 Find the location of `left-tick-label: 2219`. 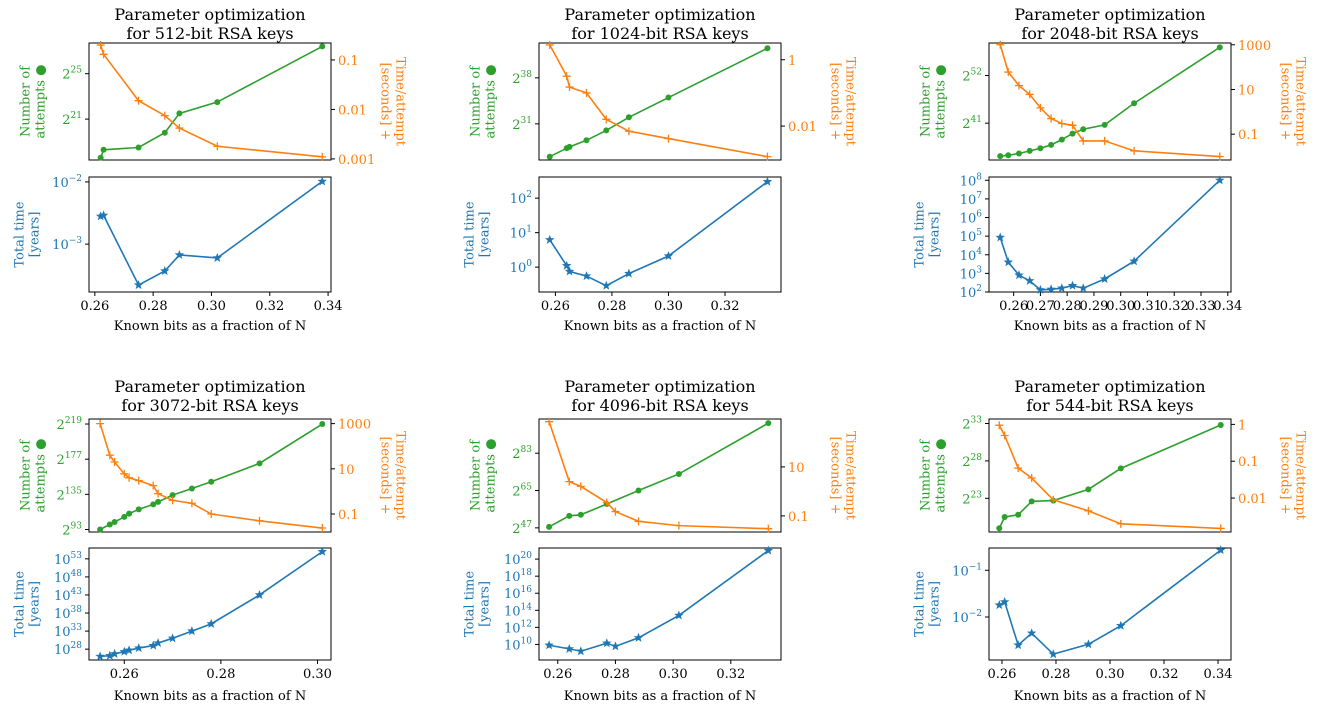

left-tick-label: 2219 is located at coordinates (70, 424).